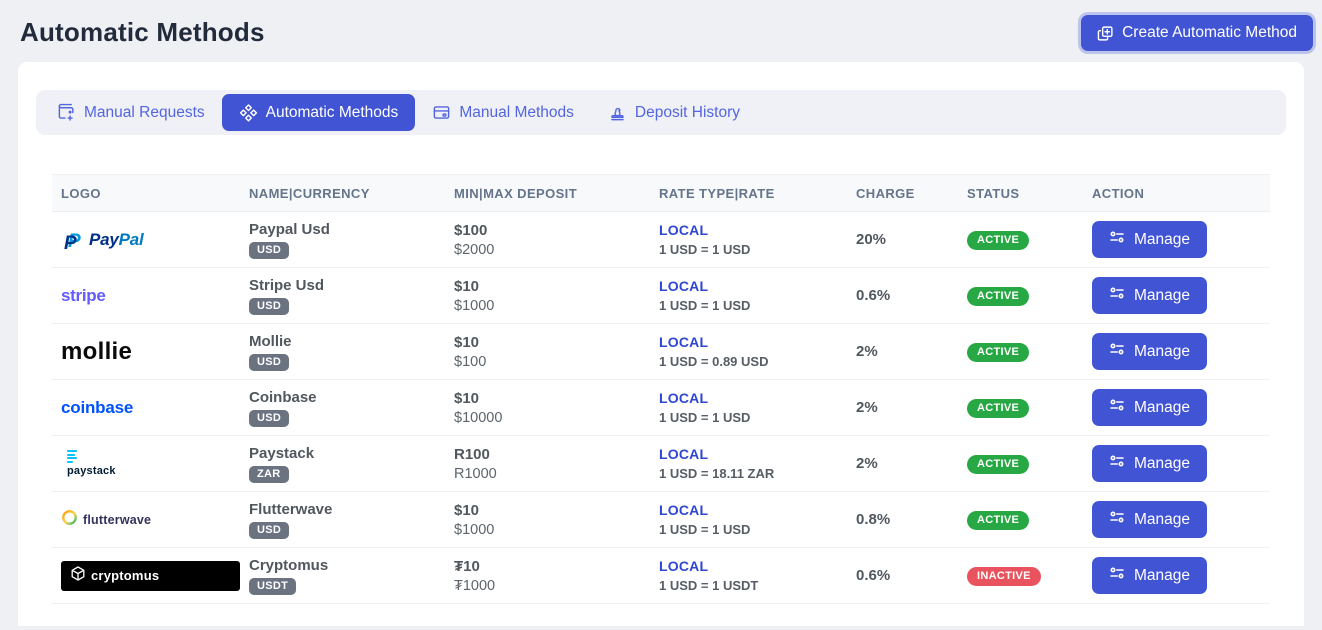  What do you see at coordinates (142, 32) in the screenshot?
I see `page-title: Automatic Methods` at bounding box center [142, 32].